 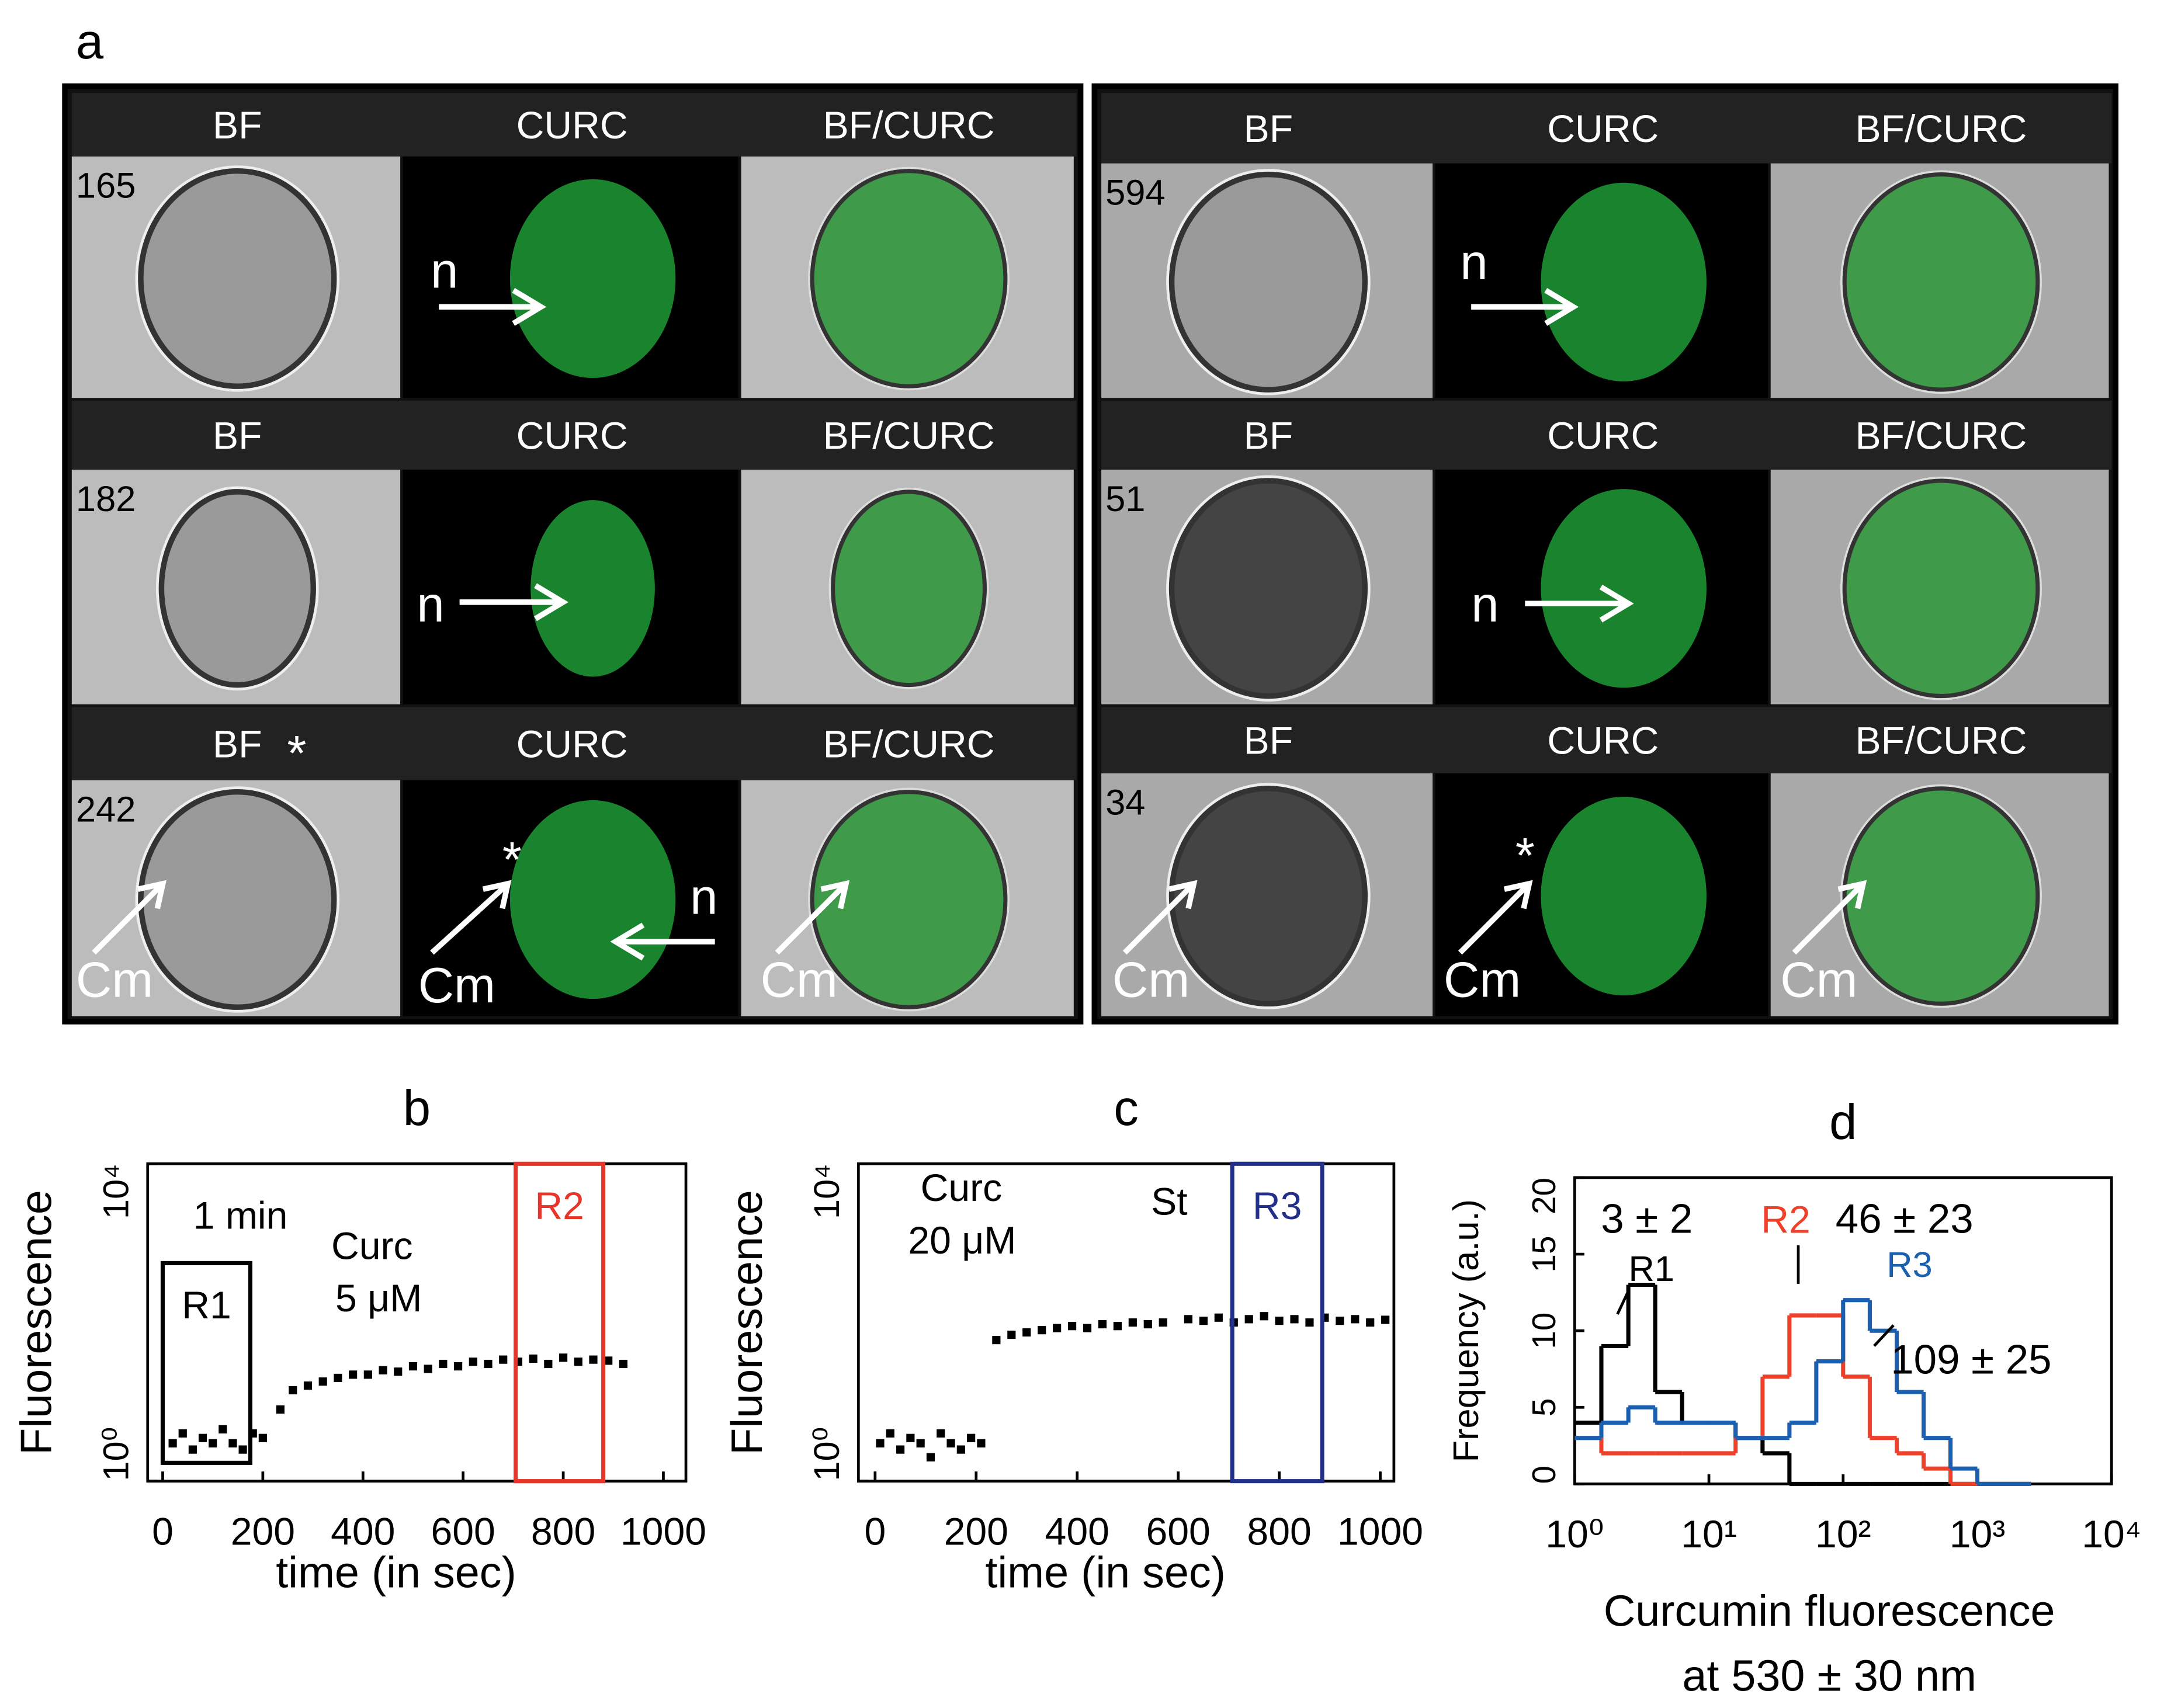 I want to click on series-label: R3, so click(x=1909, y=1265).